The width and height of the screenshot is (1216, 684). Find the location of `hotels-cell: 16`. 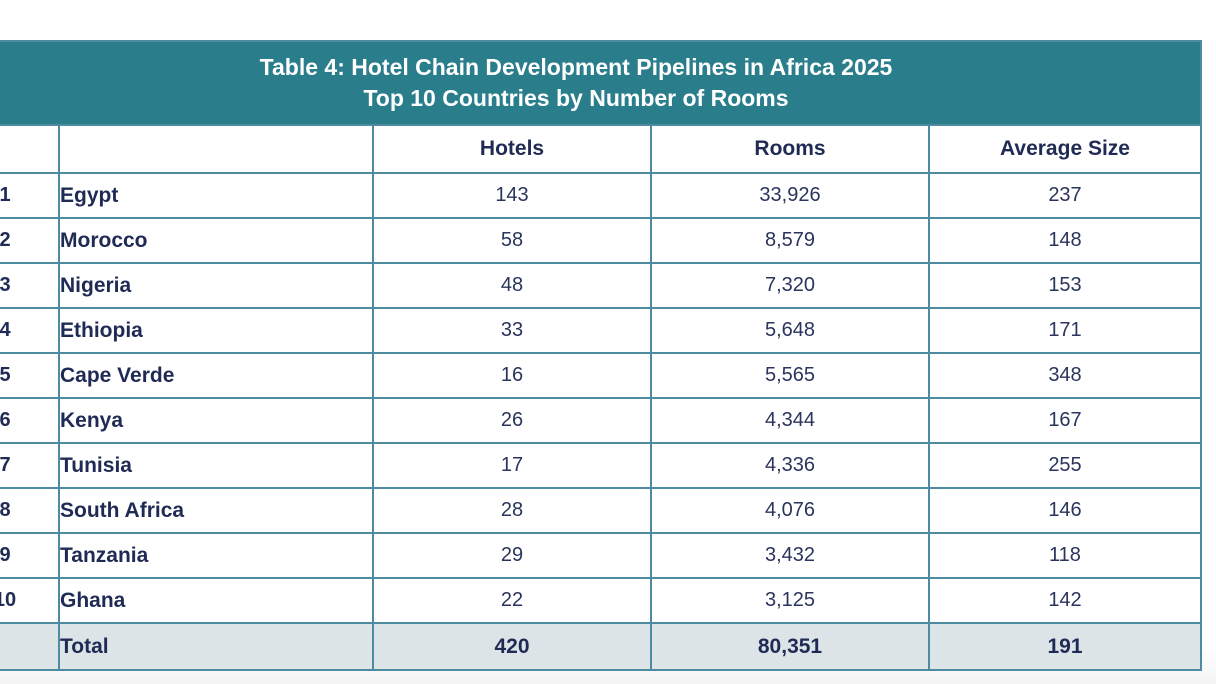

hotels-cell: 16 is located at coordinates (512, 375).